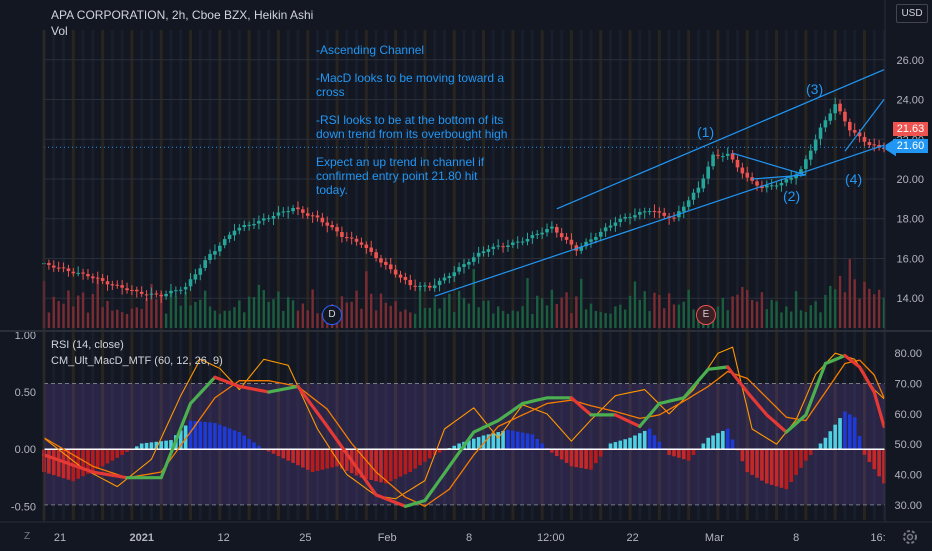 The image size is (932, 551). Describe the element at coordinates (908, 354) in the screenshot. I see `rsi-tick-label: 80.00` at that location.